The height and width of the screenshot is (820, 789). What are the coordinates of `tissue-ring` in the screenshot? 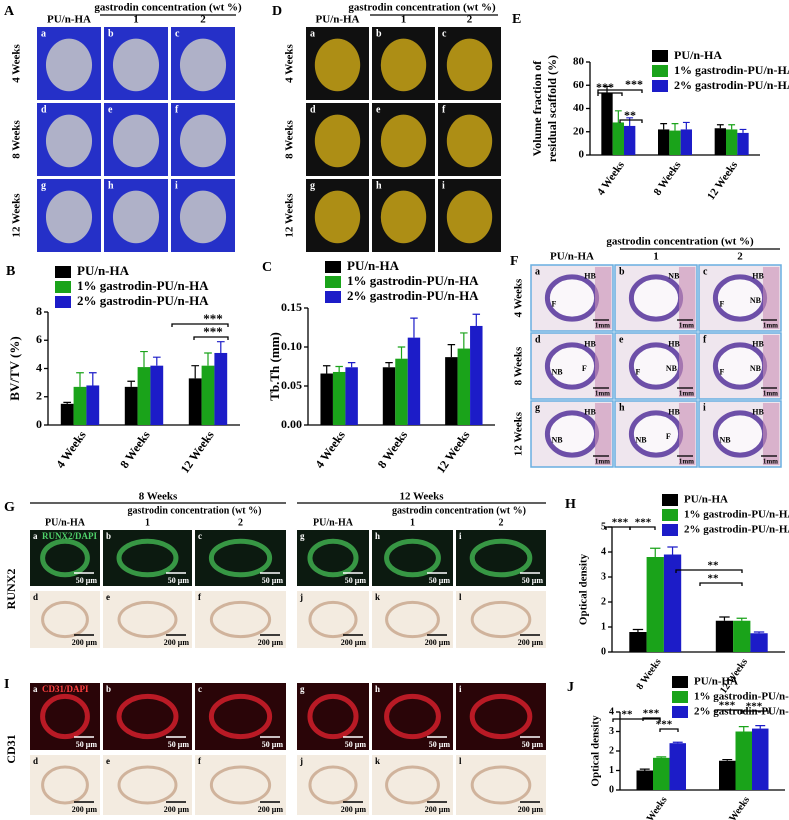 It's located at (656, 434).